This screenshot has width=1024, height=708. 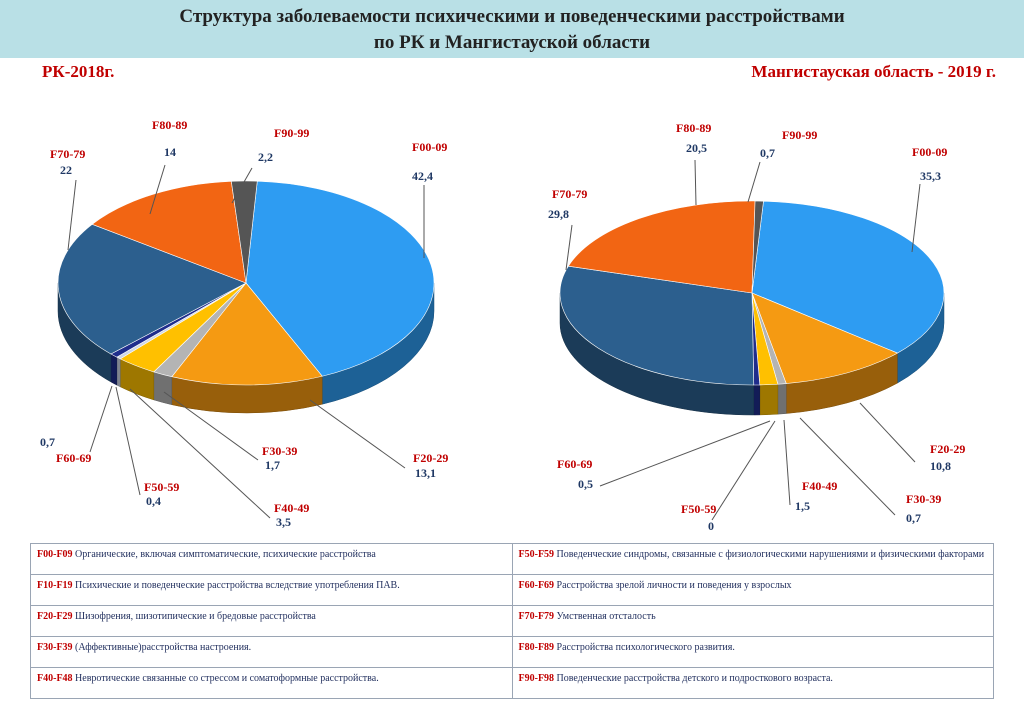 What do you see at coordinates (78, 71) in the screenshot?
I see `chart-title-rk: РК-2018г.` at bounding box center [78, 71].